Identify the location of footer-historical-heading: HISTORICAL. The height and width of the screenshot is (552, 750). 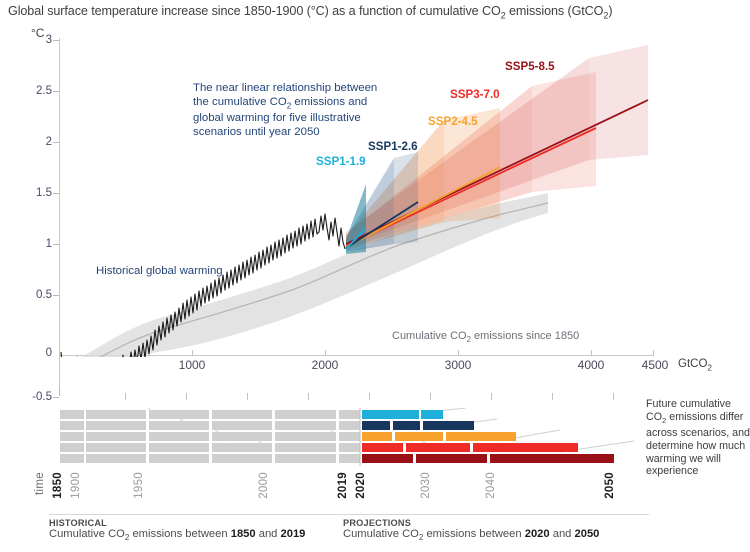
(78, 523).